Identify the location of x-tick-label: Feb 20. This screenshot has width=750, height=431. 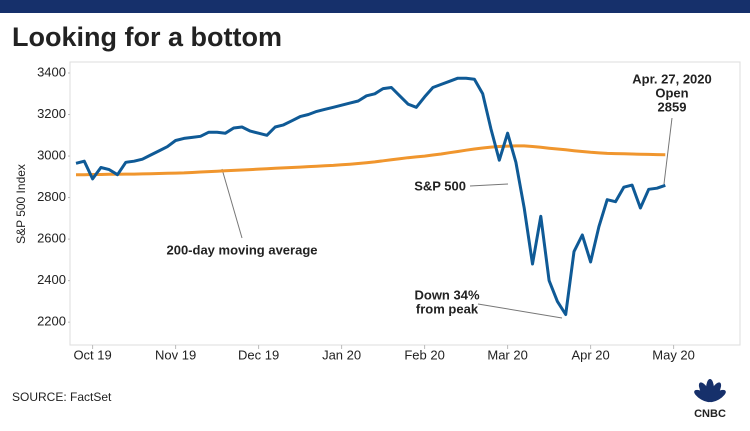
(424, 354).